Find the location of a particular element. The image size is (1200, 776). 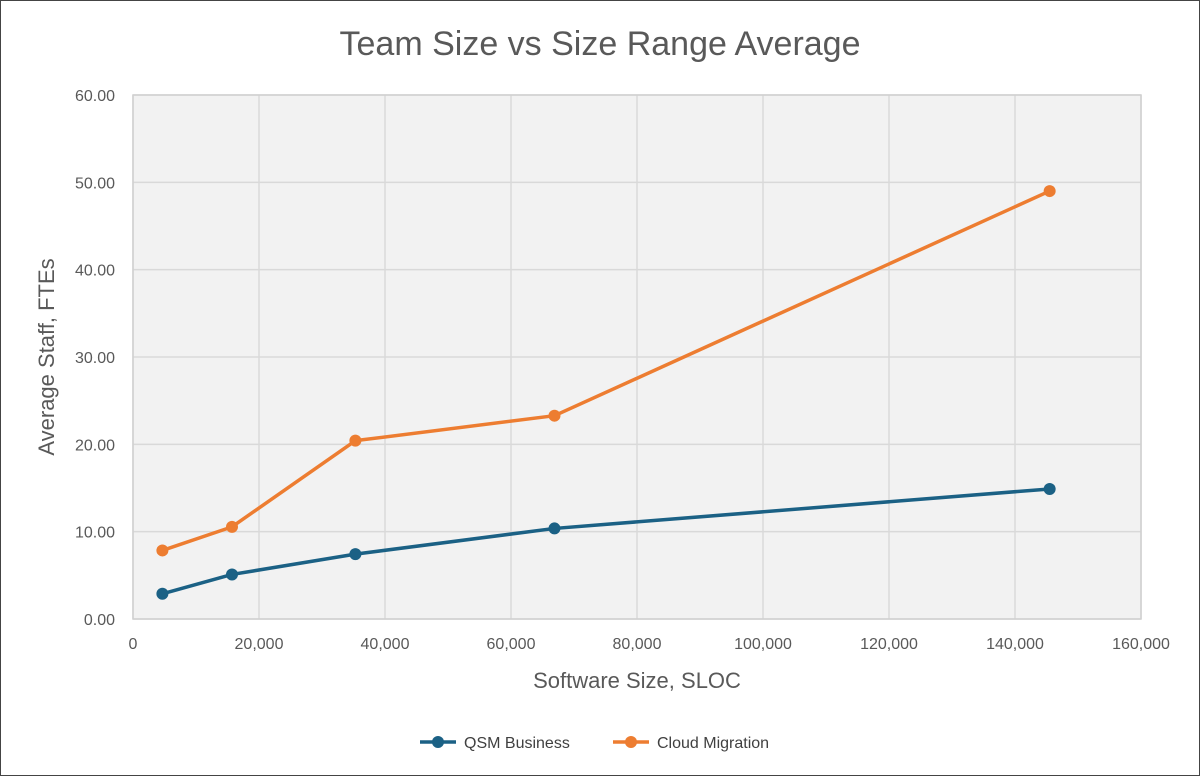

chart-title: Team Size vs Size Range Average is located at coordinates (600, 44).